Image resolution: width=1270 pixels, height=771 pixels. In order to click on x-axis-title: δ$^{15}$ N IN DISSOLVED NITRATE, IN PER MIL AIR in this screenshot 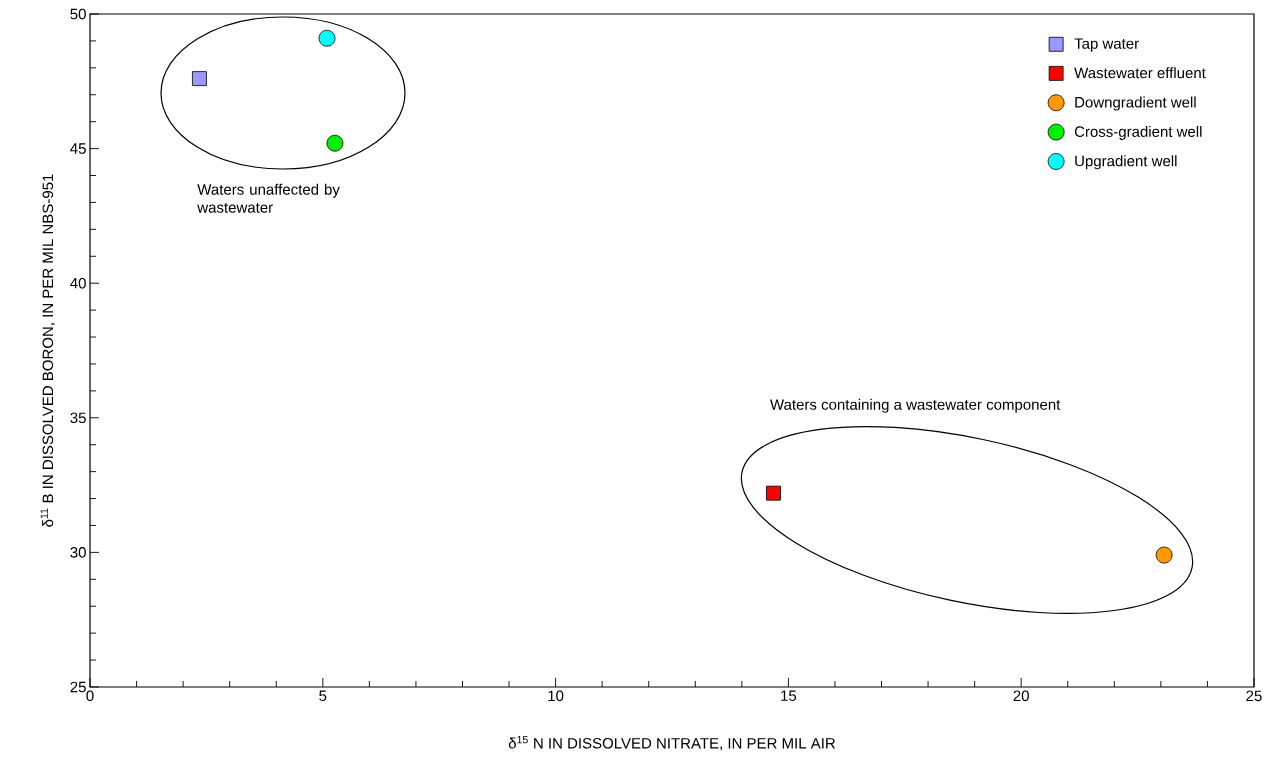, I will do `click(672, 743)`.